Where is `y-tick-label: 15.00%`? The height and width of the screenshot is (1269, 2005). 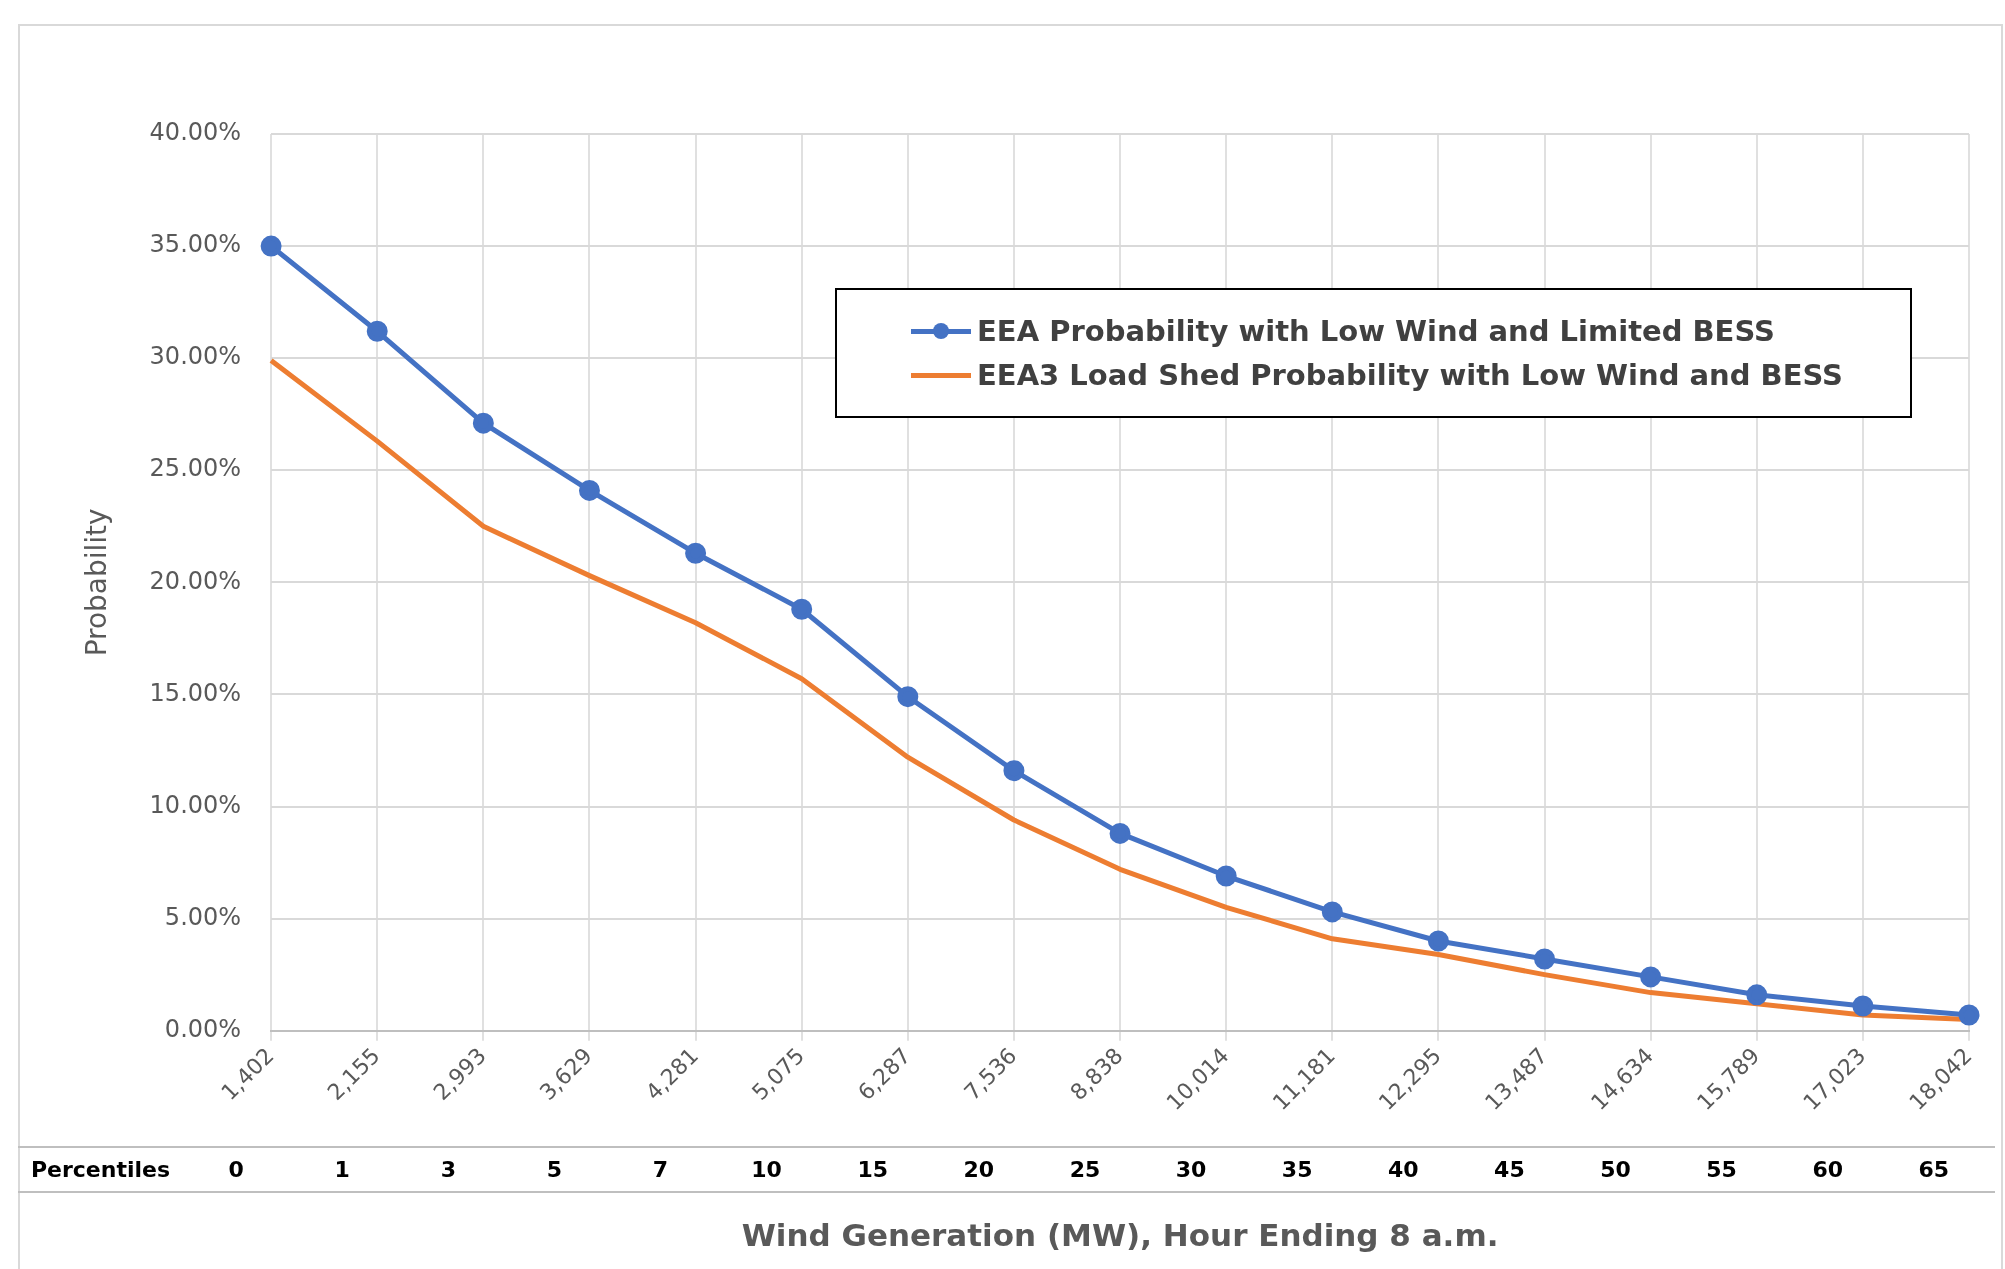 y-tick-label: 15.00% is located at coordinates (195, 692).